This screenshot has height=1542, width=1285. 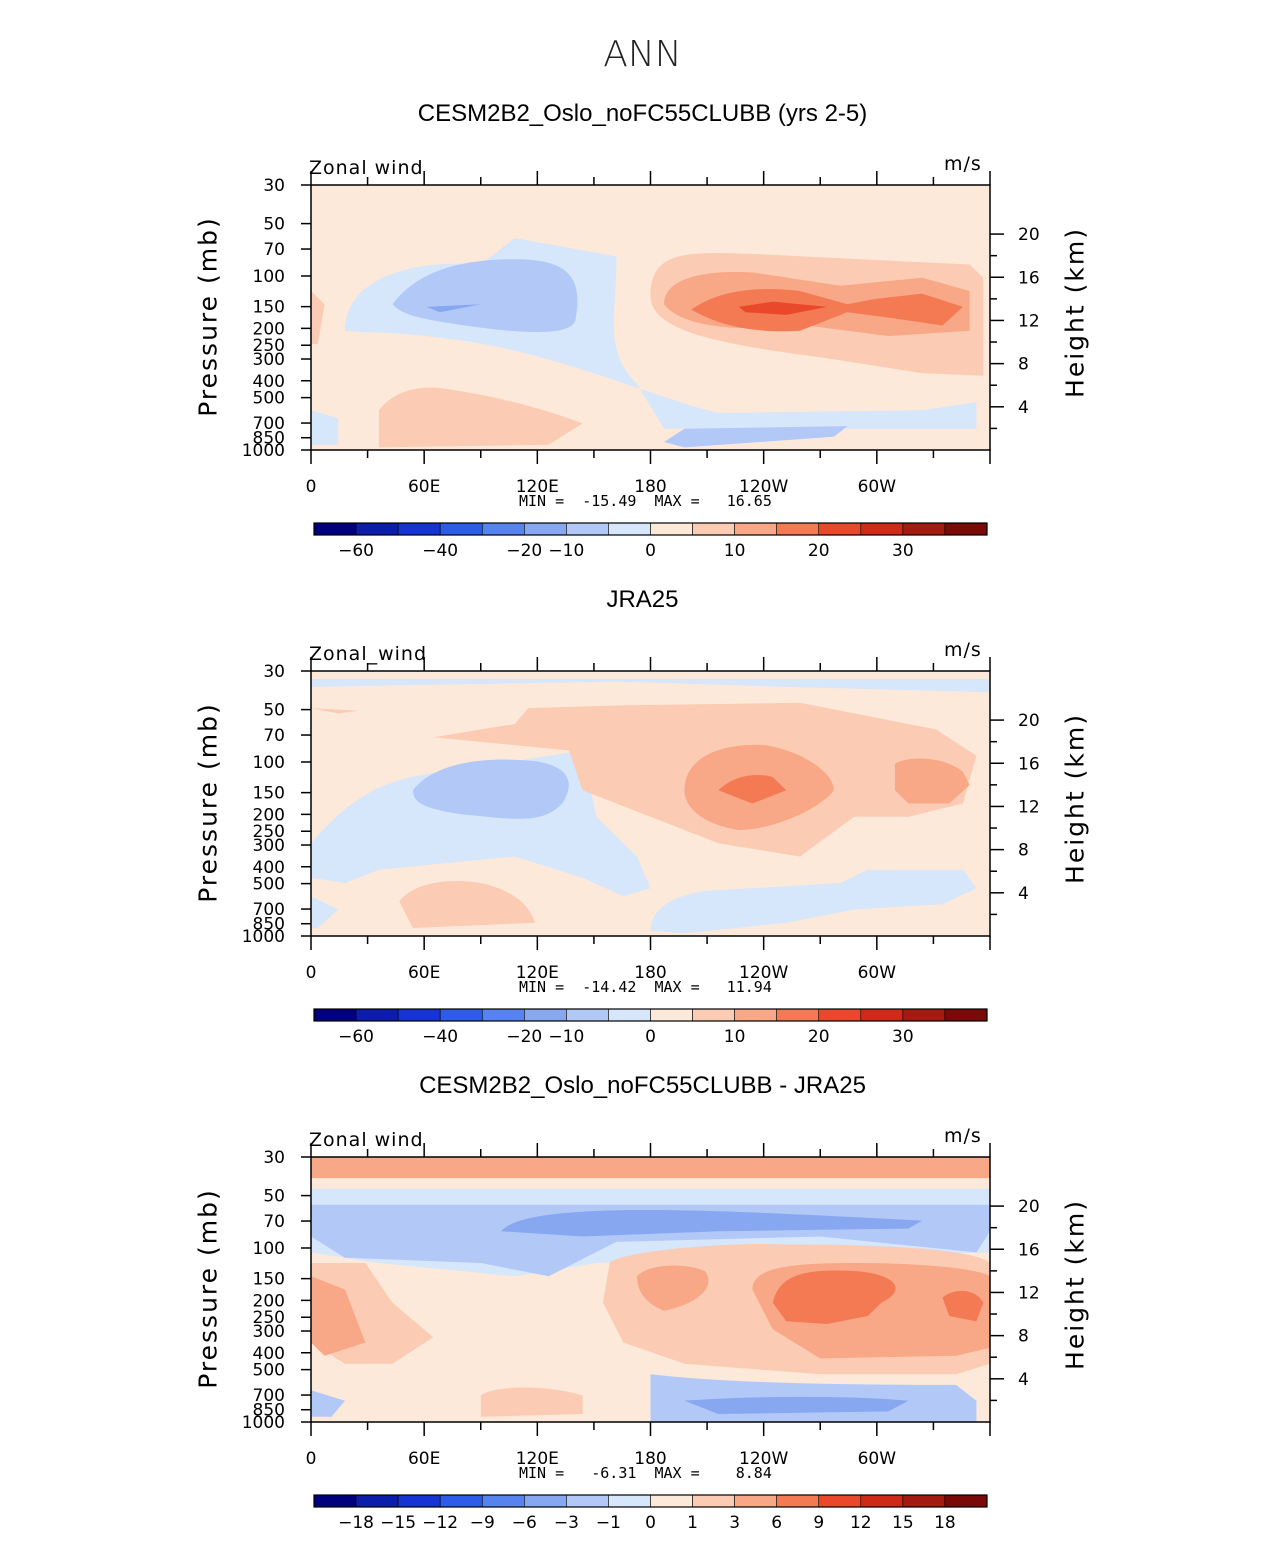 What do you see at coordinates (566, 1523) in the screenshot?
I see `colorbar-label: −3` at bounding box center [566, 1523].